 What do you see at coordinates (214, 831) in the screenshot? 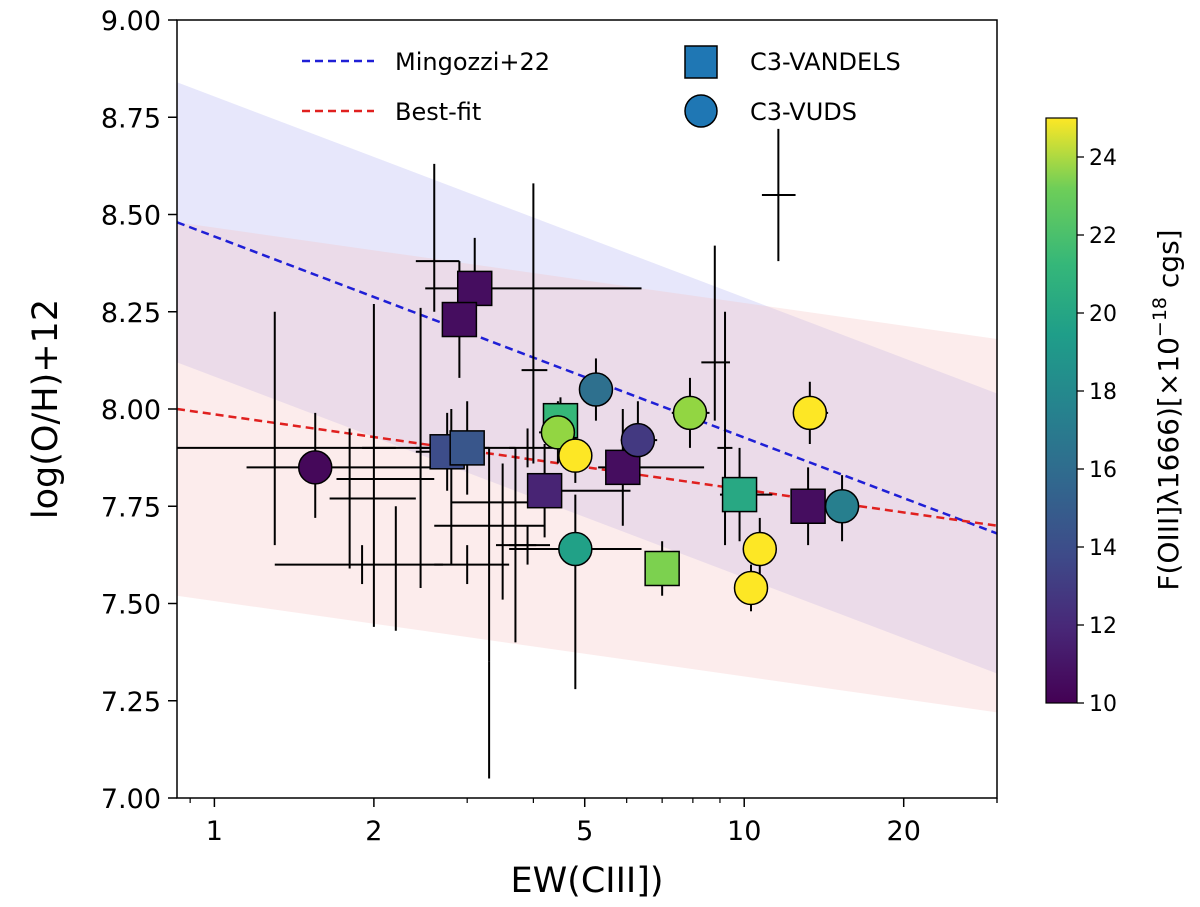
I see `x-tick-label-0: 1` at bounding box center [214, 831].